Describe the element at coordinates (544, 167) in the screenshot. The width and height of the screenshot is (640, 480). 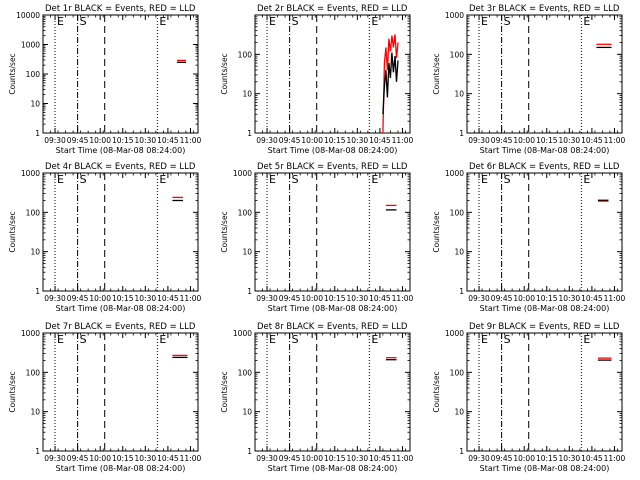
I see `chart-title: Det 6r BLACK = Events, RED = LLD` at that location.